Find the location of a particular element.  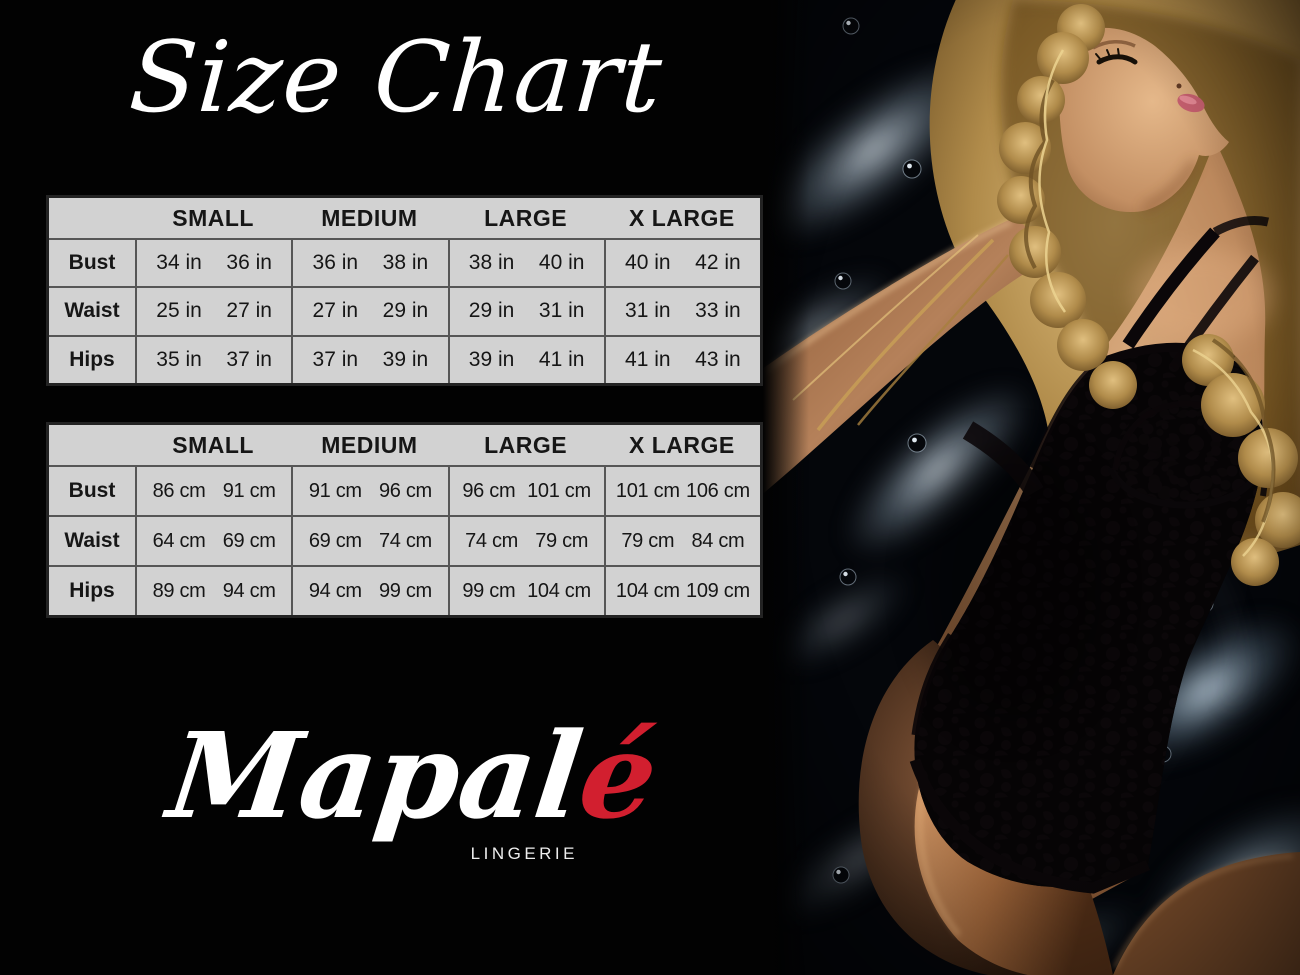

cell-medium: 69 cm 74 cm is located at coordinates (369, 541).